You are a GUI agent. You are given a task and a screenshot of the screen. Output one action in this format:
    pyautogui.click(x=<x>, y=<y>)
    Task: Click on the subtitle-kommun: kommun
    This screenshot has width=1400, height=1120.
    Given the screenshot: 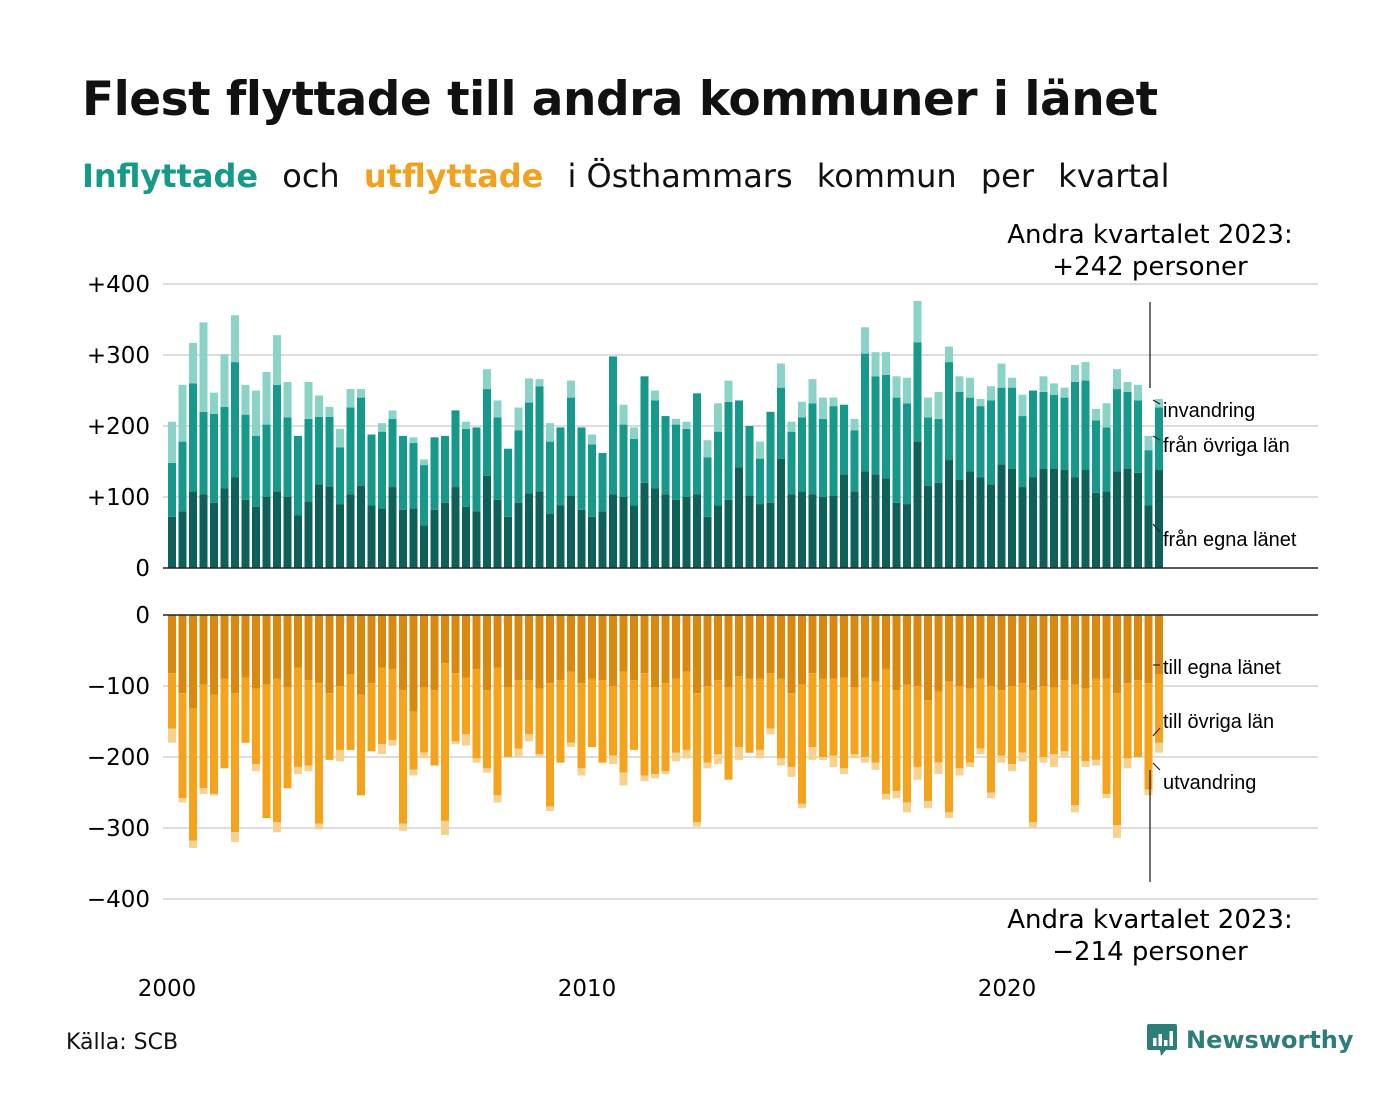 What is the action you would take?
    pyautogui.click(x=886, y=176)
    